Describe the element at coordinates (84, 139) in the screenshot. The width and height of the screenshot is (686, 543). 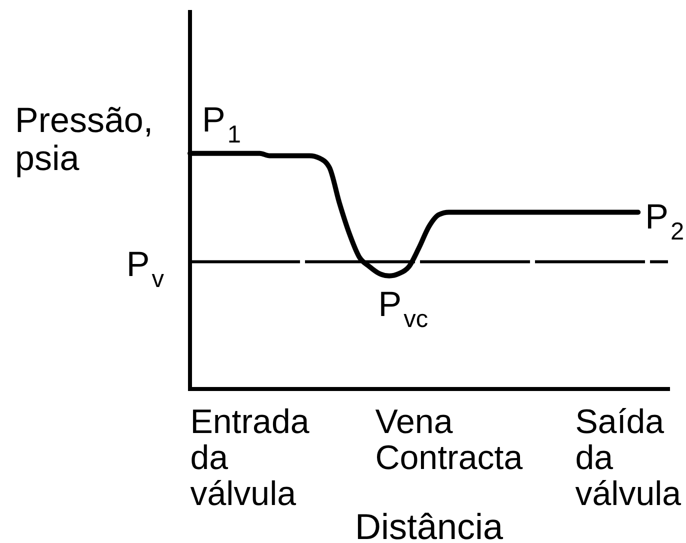
I see `y-axis-title: Pressão, psia` at that location.